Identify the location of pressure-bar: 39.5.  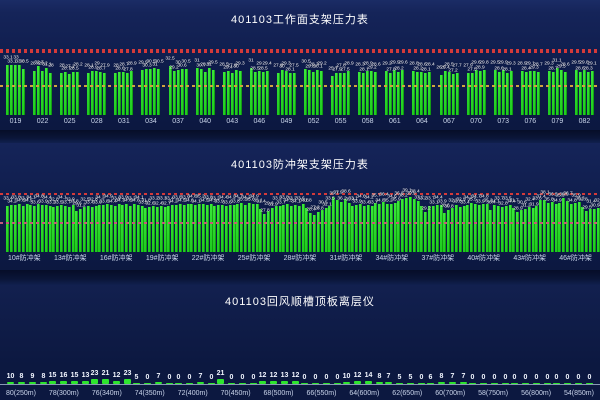
(563, 222).